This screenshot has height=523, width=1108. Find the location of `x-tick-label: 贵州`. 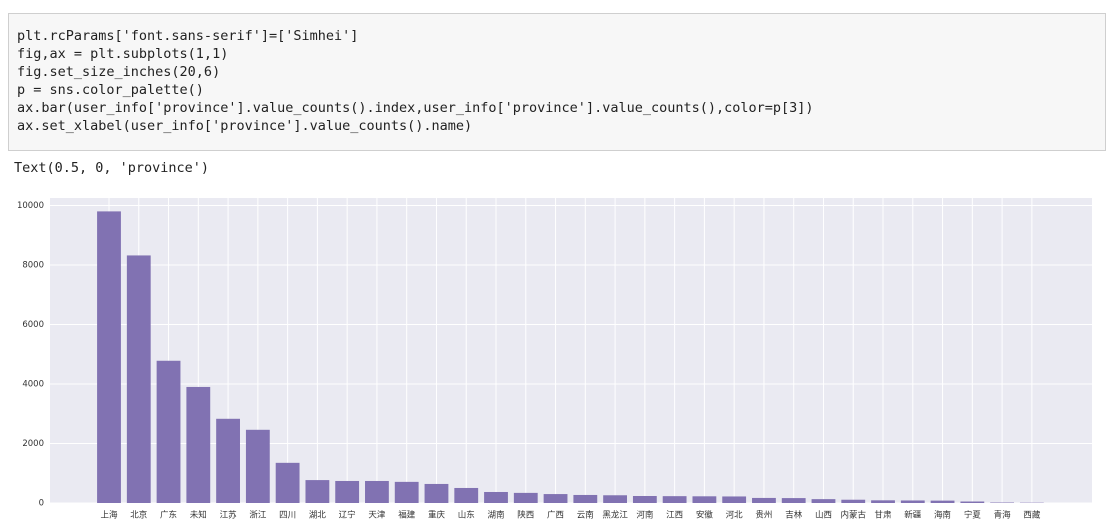

x-tick-label: 贵州 is located at coordinates (763, 515).